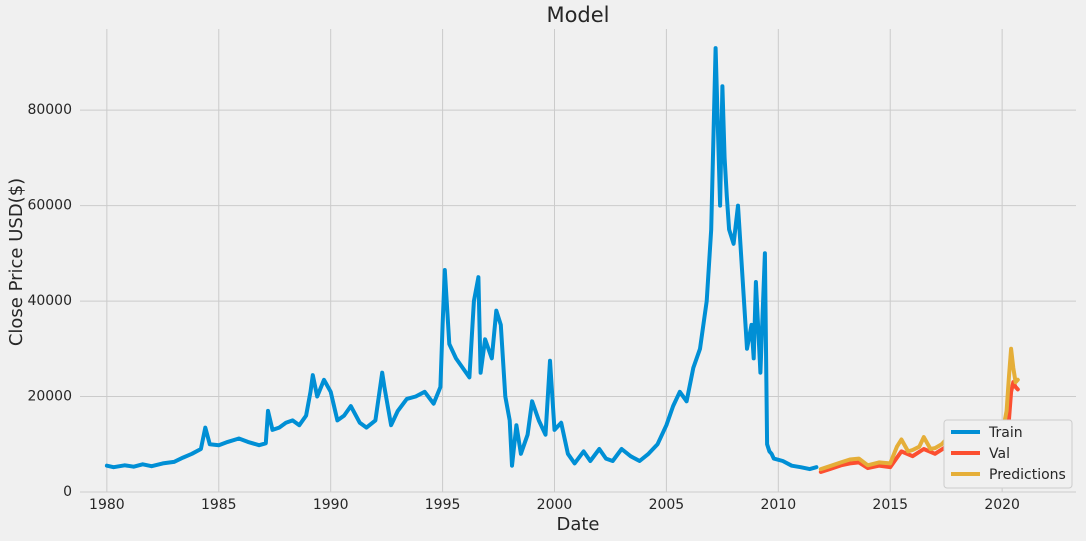 This screenshot has height=541, width=1086. What do you see at coordinates (577, 524) in the screenshot?
I see `x-axis-title: Date` at bounding box center [577, 524].